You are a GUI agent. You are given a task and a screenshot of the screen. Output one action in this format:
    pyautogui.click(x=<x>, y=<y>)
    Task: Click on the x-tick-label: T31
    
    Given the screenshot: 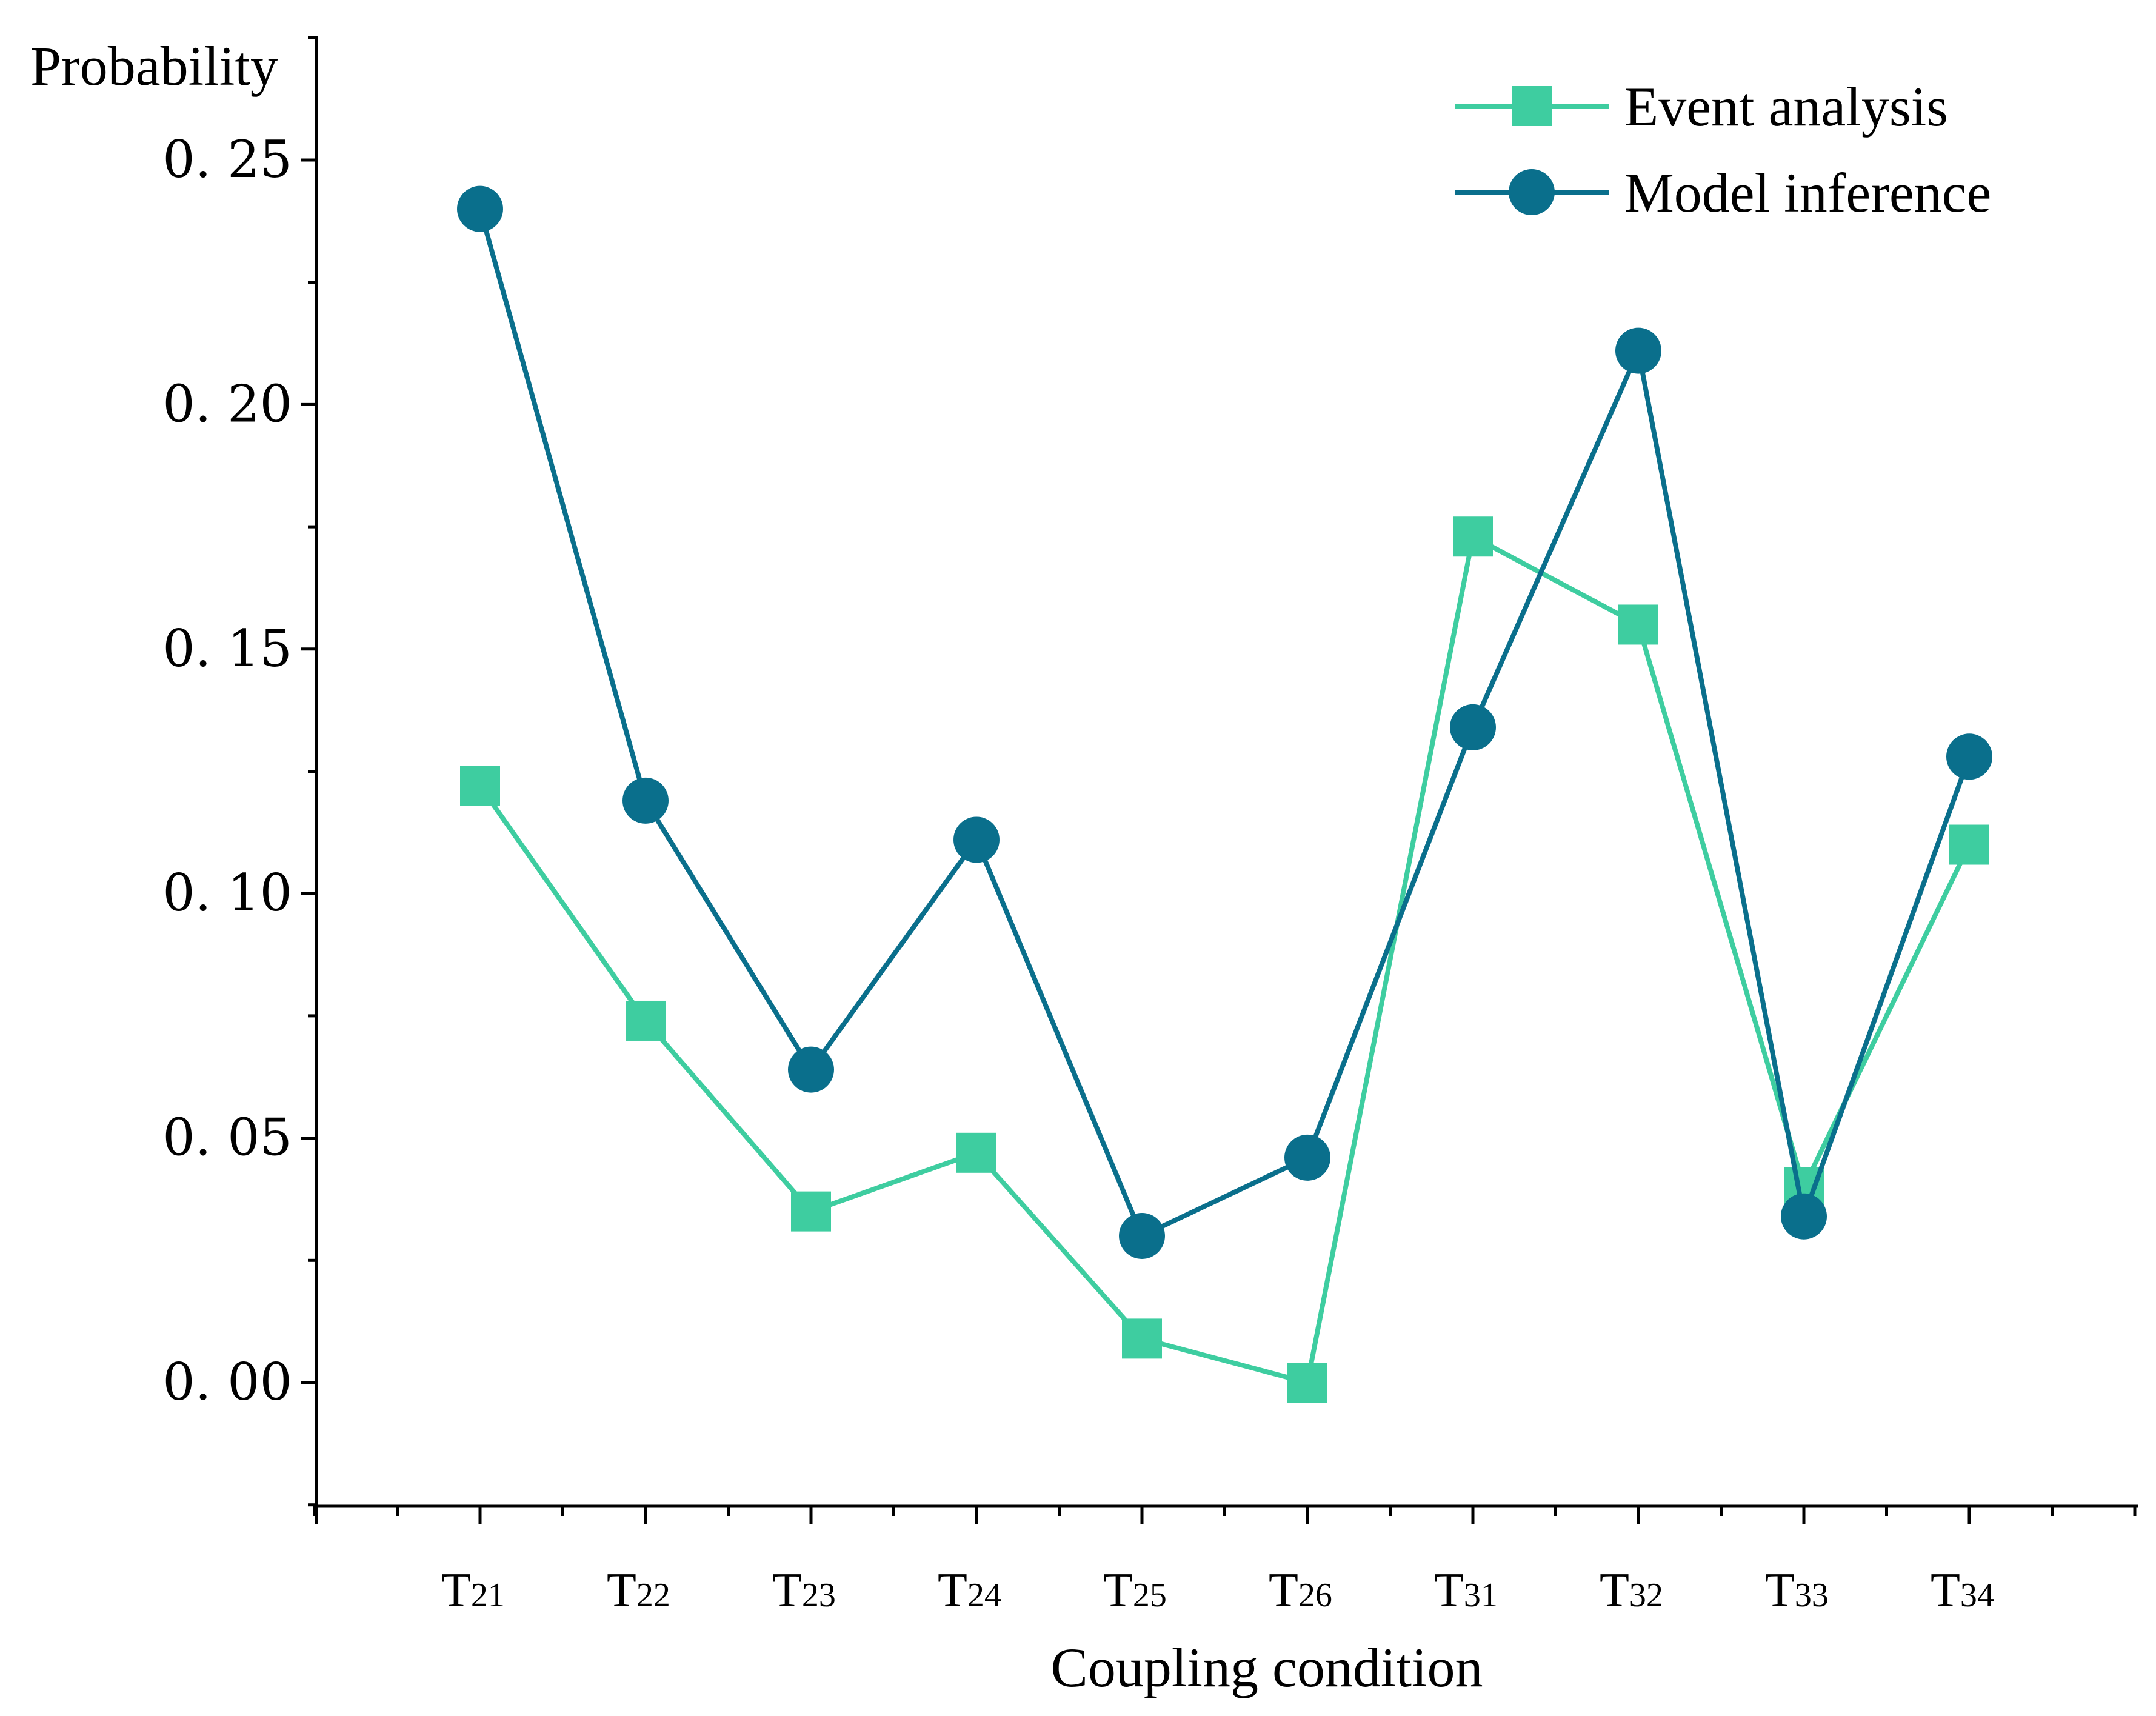 What is the action you would take?
    pyautogui.click(x=1466, y=1590)
    